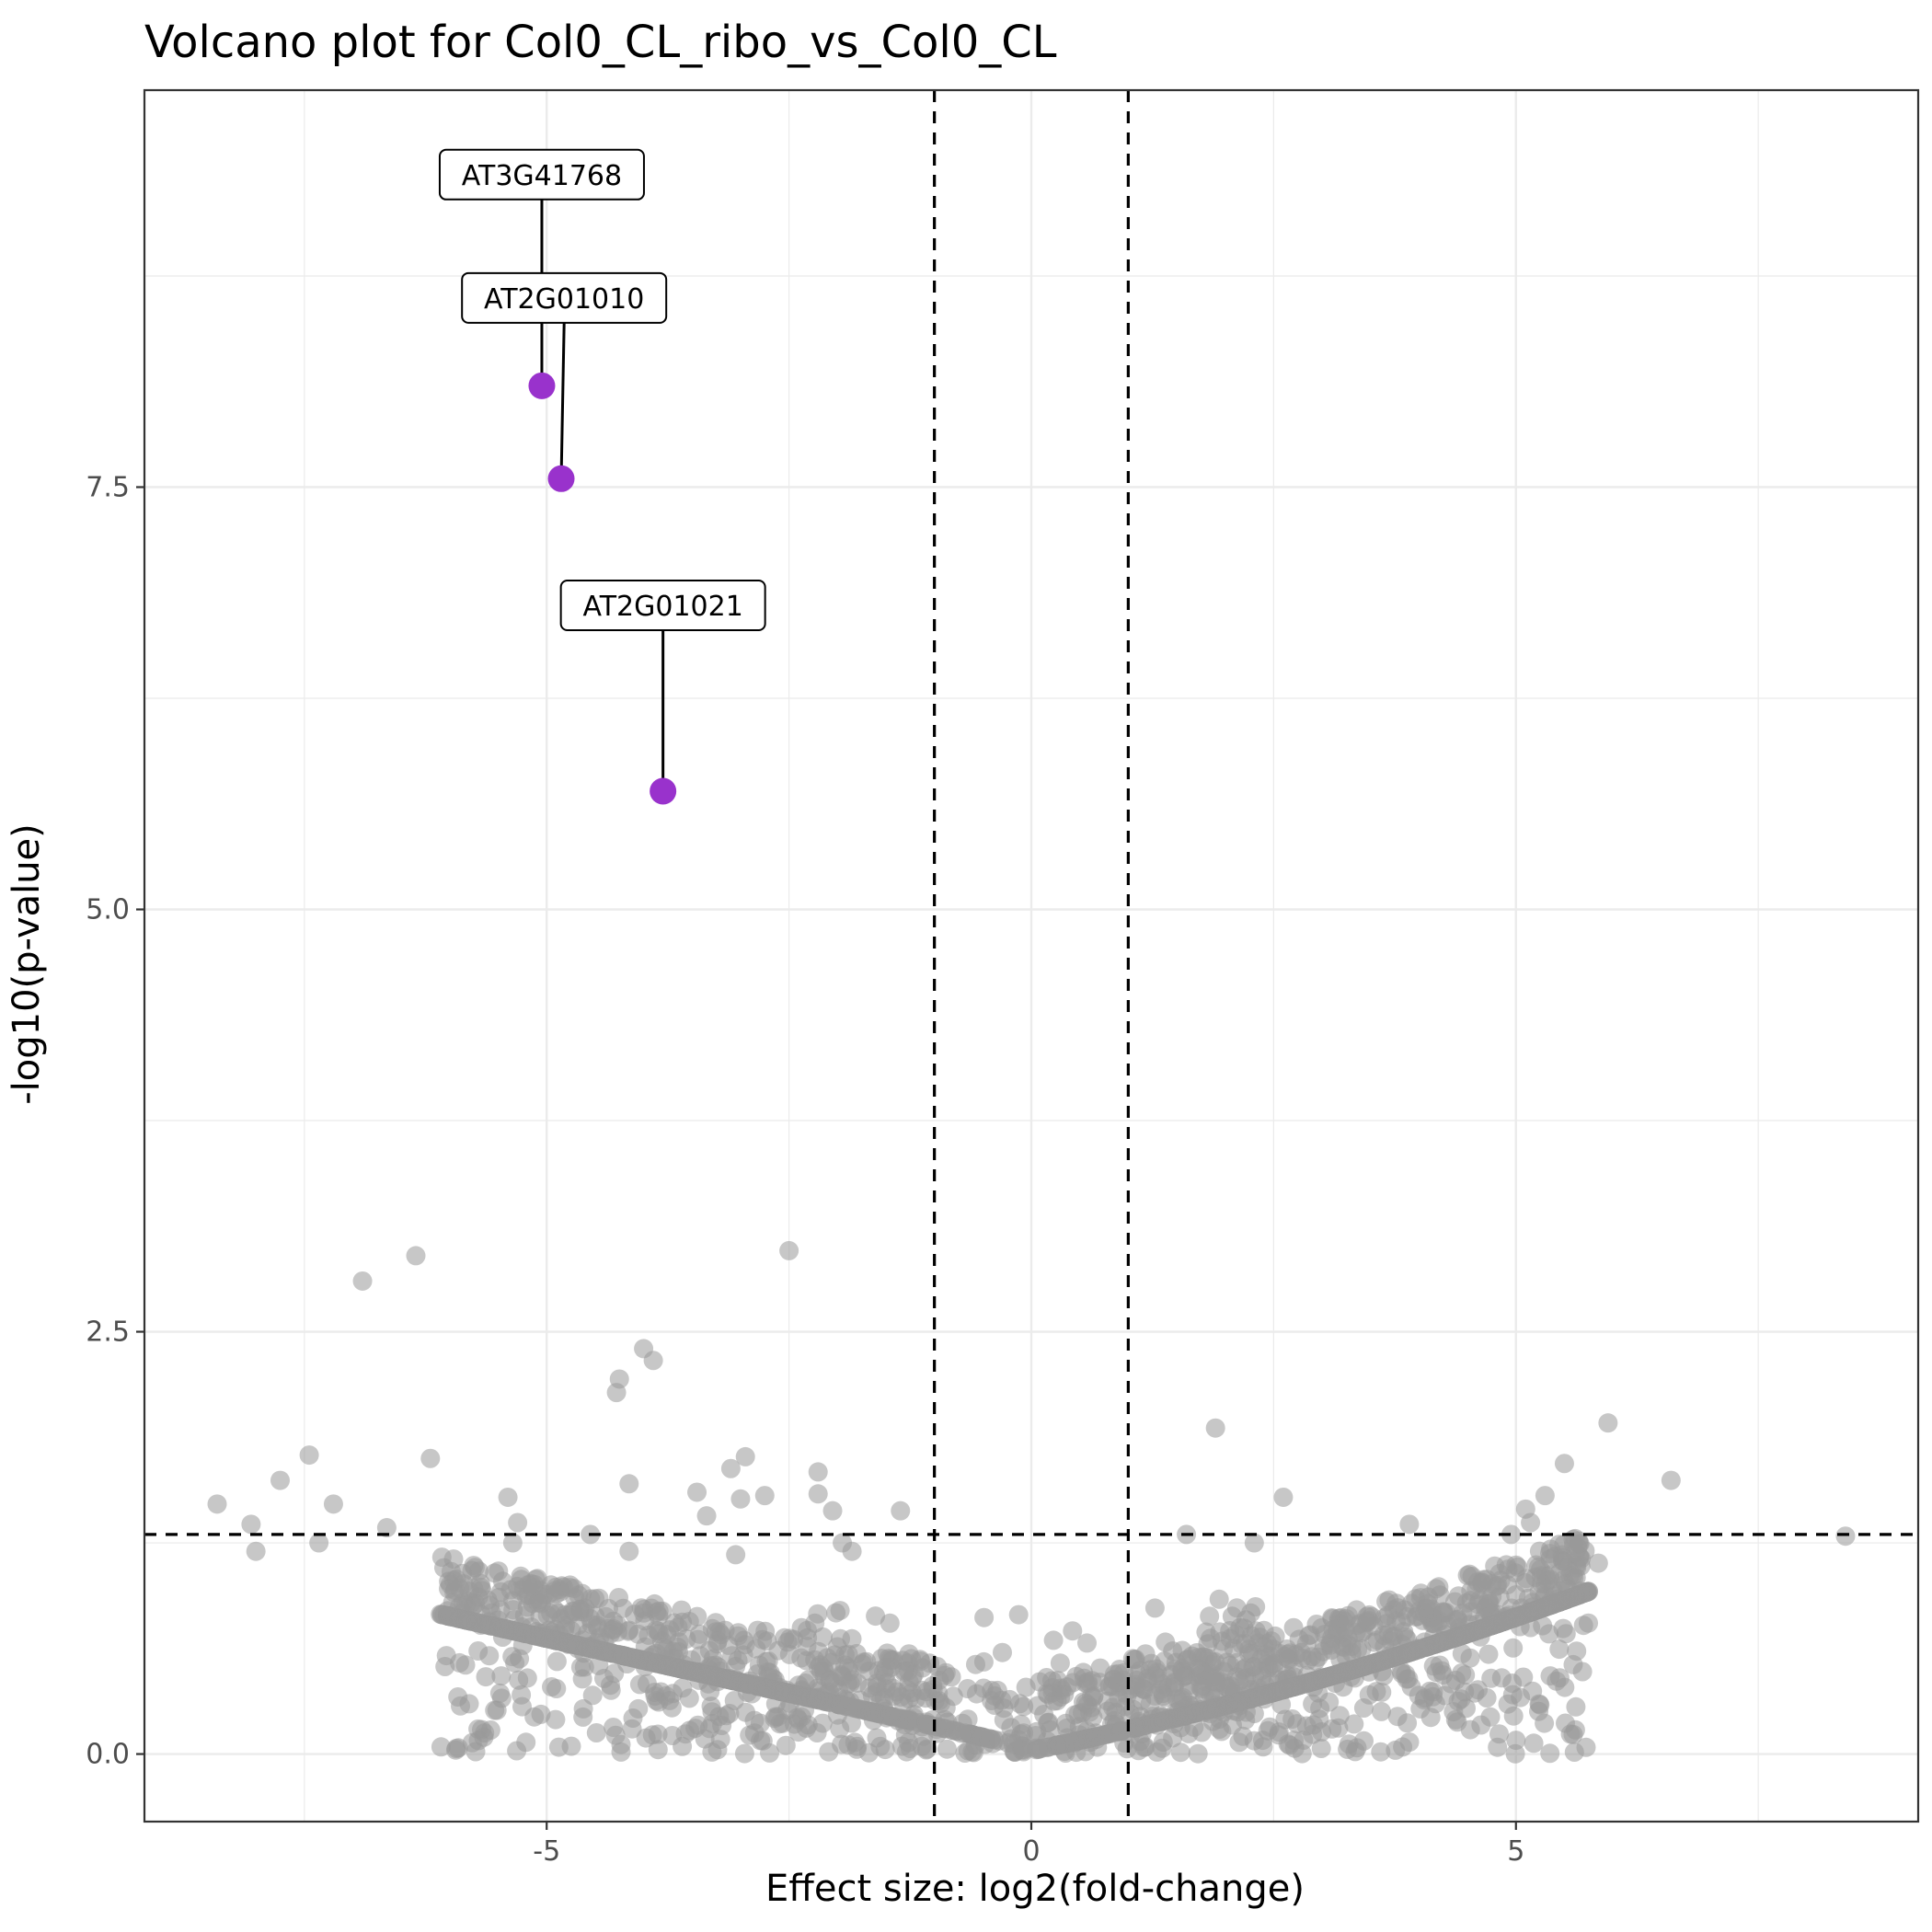  Describe the element at coordinates (1015, 1646) in the screenshot. I see `point-cloud` at that location.